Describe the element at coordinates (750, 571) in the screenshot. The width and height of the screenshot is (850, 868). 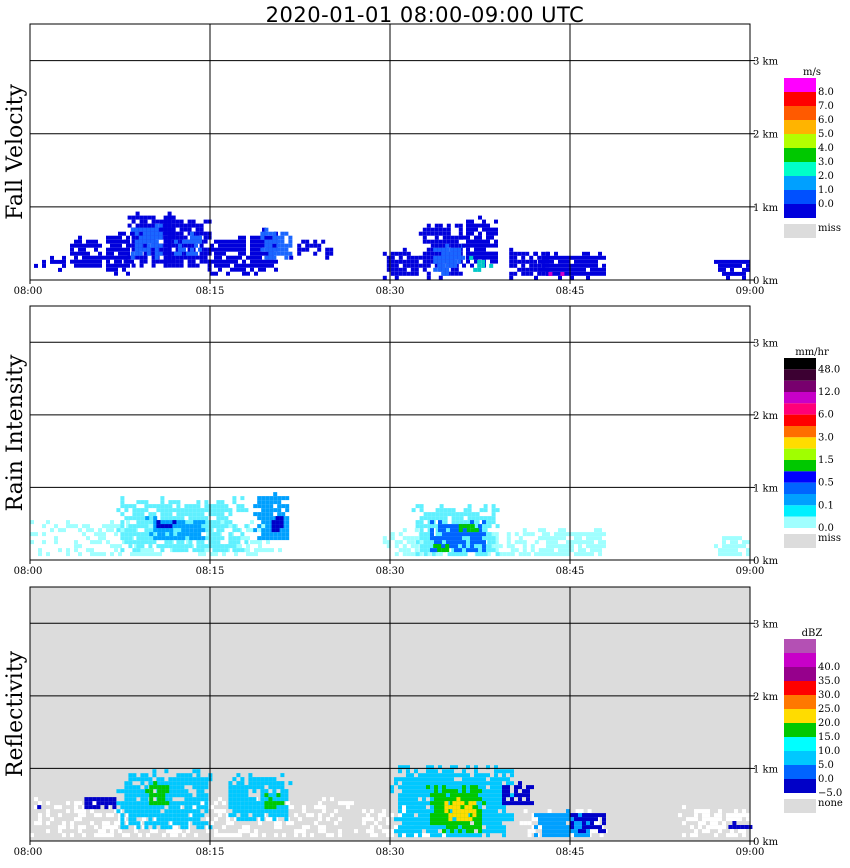
I see `x-tick-label: 09:00` at that location.